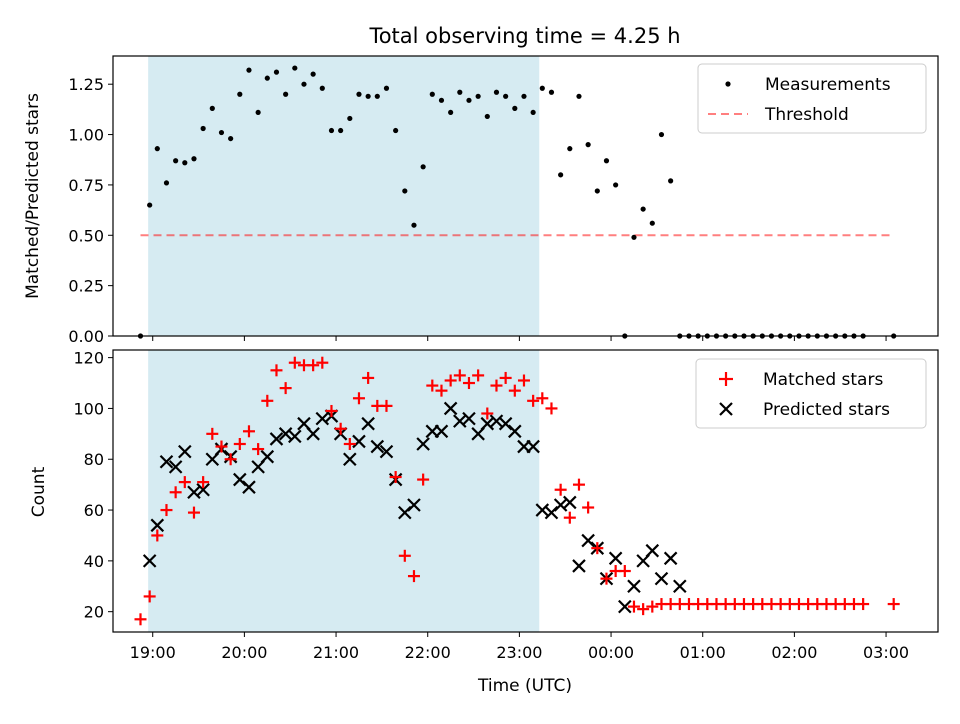 This screenshot has height=724, width=960. I want to click on bottom-legend: Matched stars Predicted stars, so click(811, 393).